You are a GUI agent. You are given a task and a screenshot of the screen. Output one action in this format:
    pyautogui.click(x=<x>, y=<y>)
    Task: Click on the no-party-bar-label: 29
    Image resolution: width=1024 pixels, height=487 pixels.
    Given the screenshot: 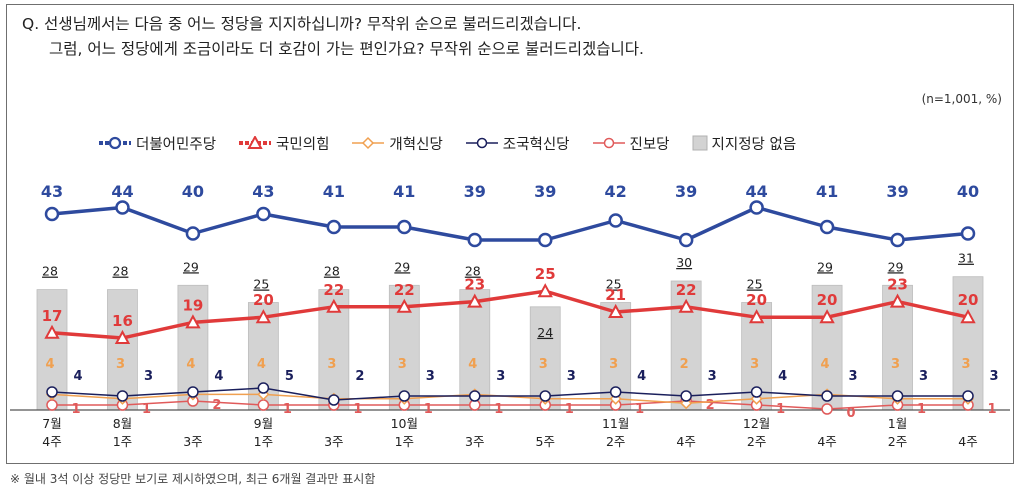 What is the action you would take?
    pyautogui.click(x=825, y=266)
    